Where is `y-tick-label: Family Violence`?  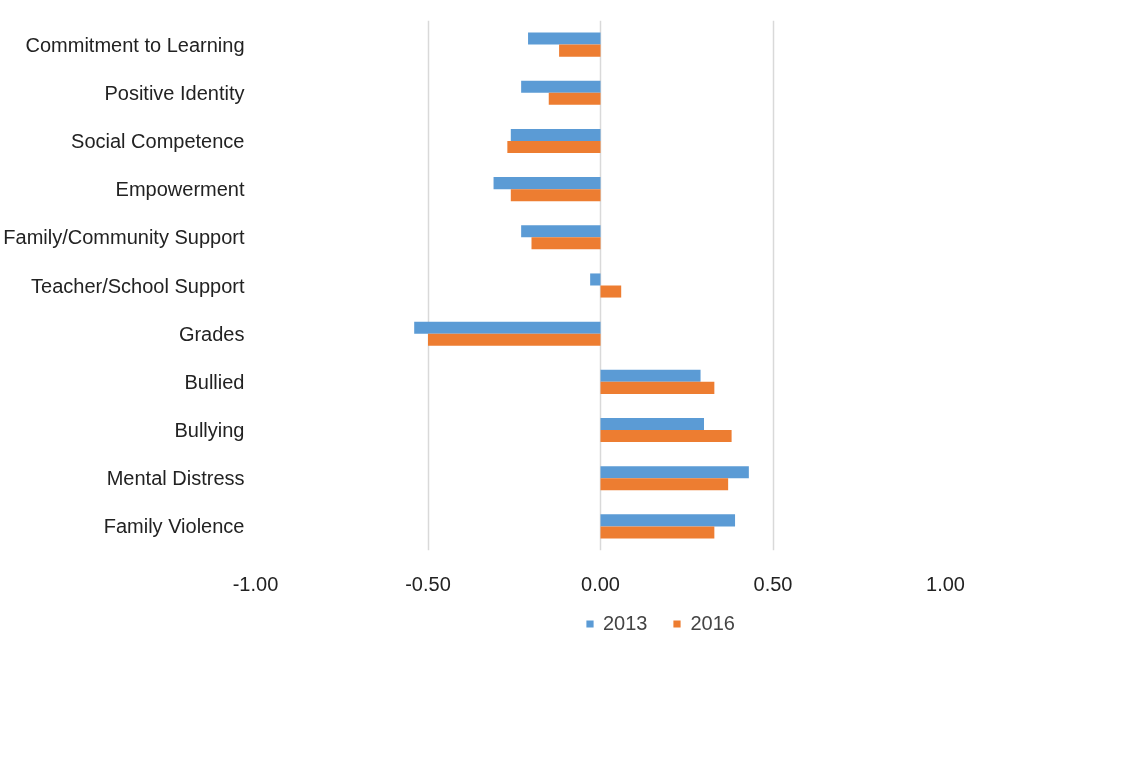
y-tick-label: Family Violence is located at coordinates (174, 526).